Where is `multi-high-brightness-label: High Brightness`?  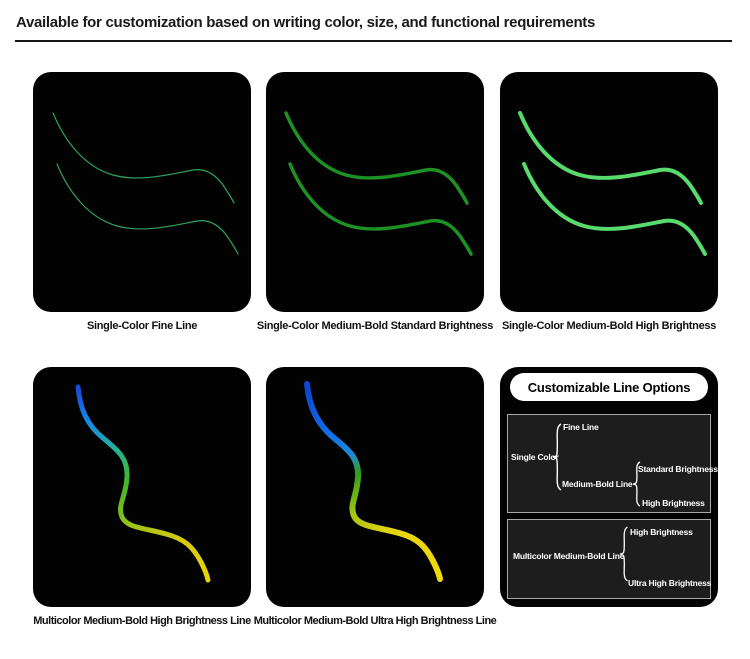
multi-high-brightness-label: High Brightness is located at coordinates (661, 532).